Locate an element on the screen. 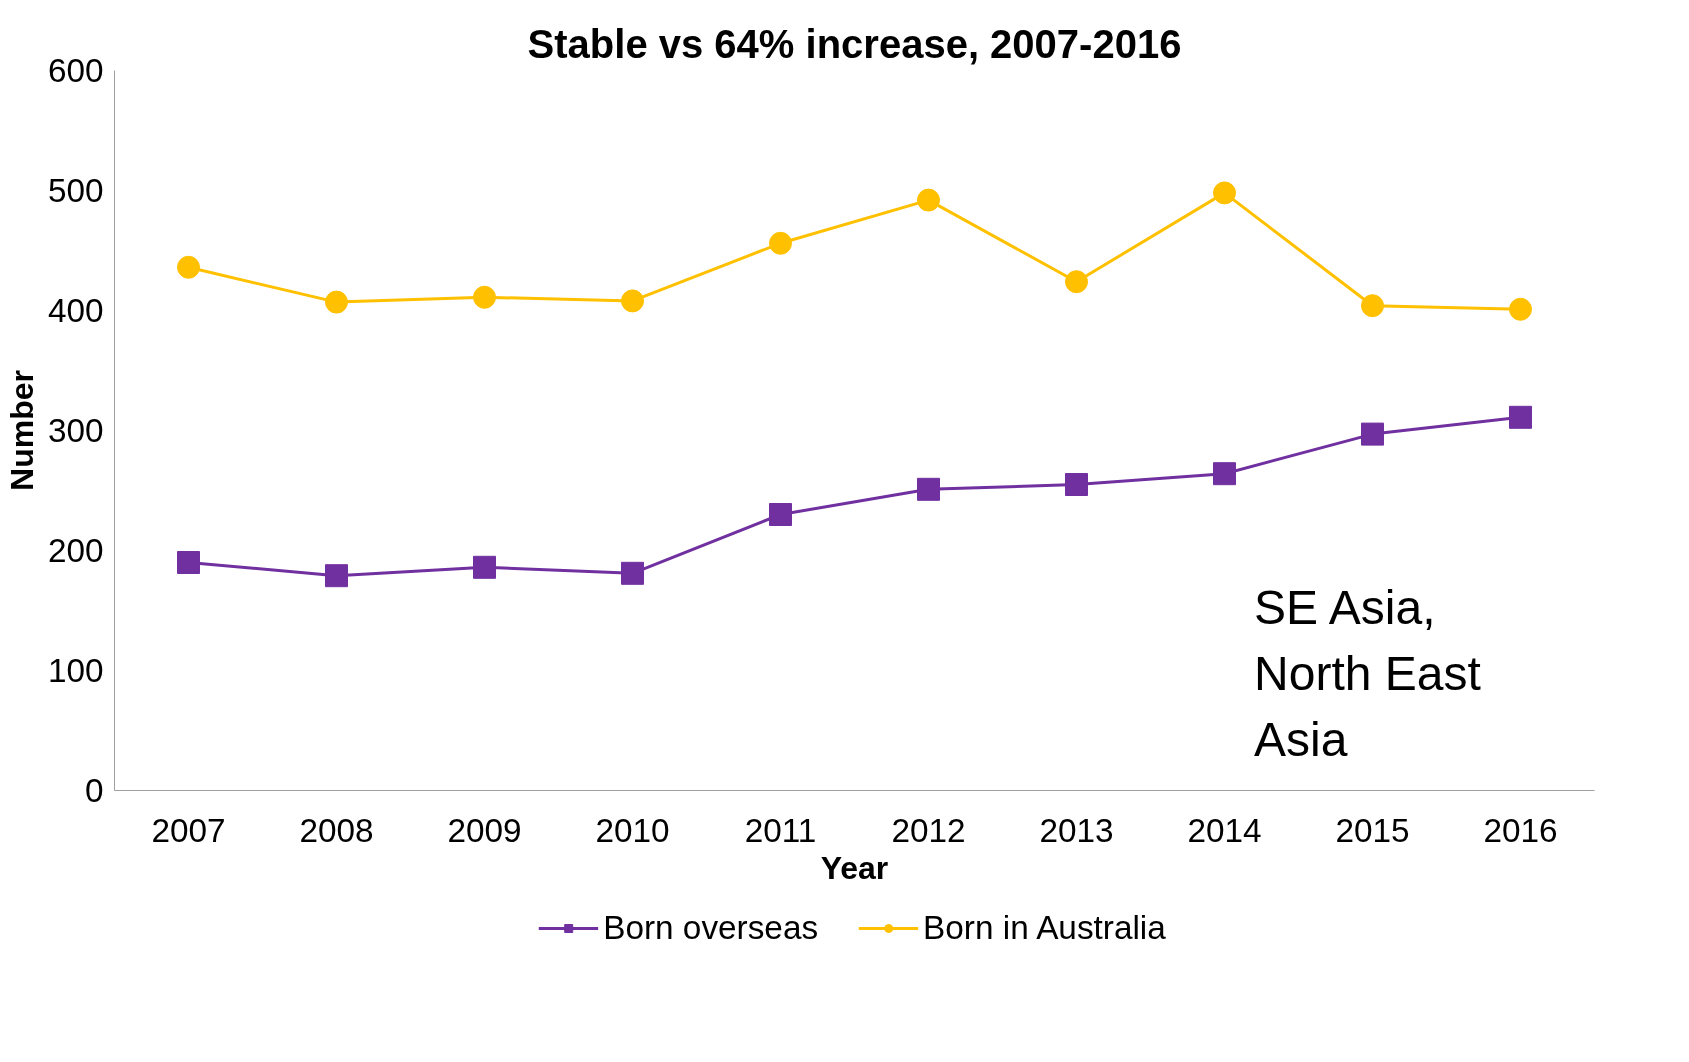 This screenshot has width=1689, height=1062. x-tick-label: 2012 is located at coordinates (928, 830).